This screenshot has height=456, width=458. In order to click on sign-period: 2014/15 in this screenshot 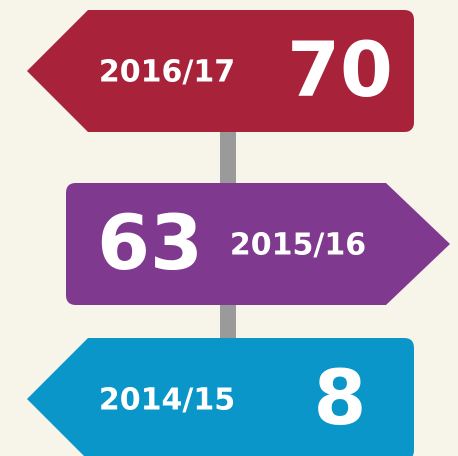, I will do `click(167, 400)`.